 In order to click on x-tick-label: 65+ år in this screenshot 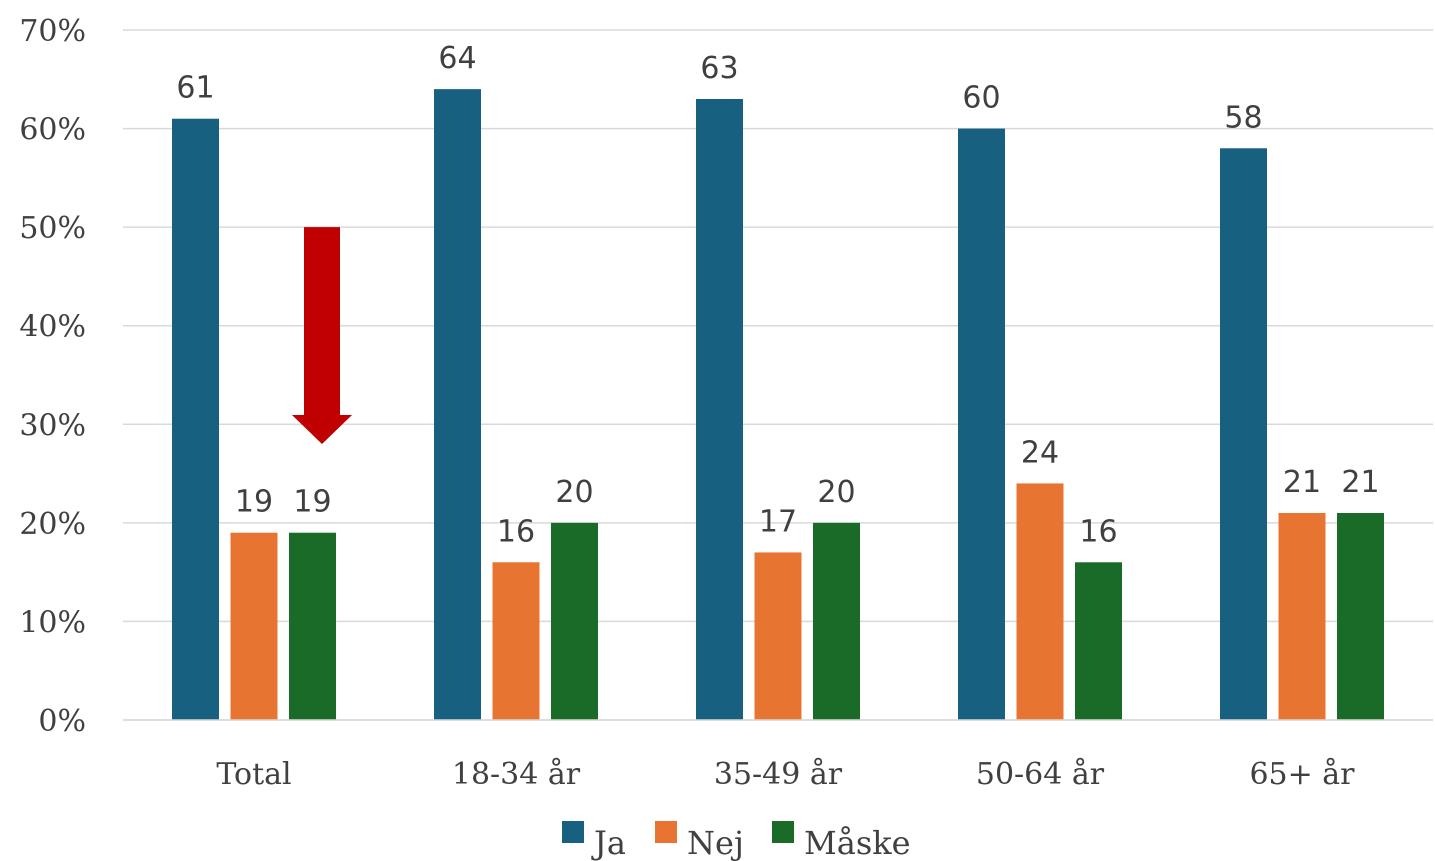, I will do `click(1302, 774)`.